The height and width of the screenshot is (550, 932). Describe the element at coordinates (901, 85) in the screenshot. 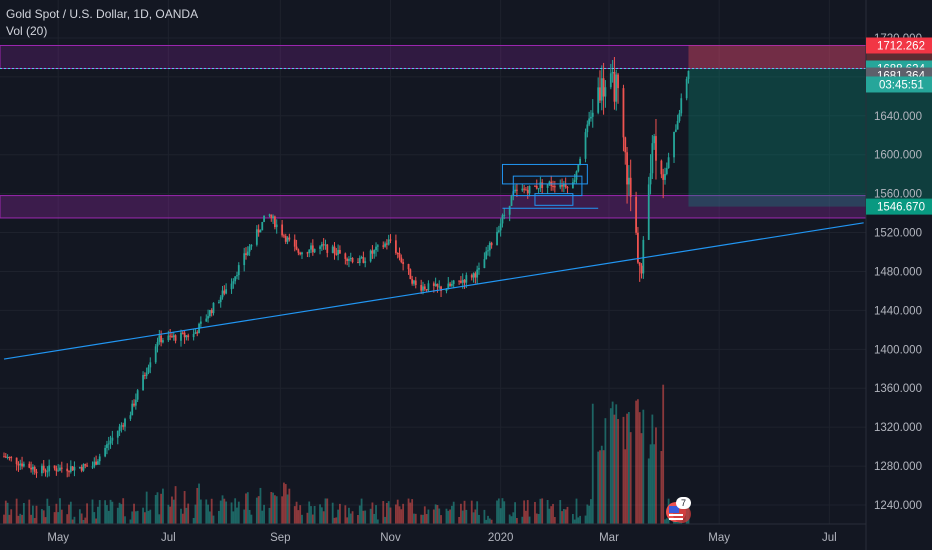

I see `countdown-tag: 03:45:51` at that location.